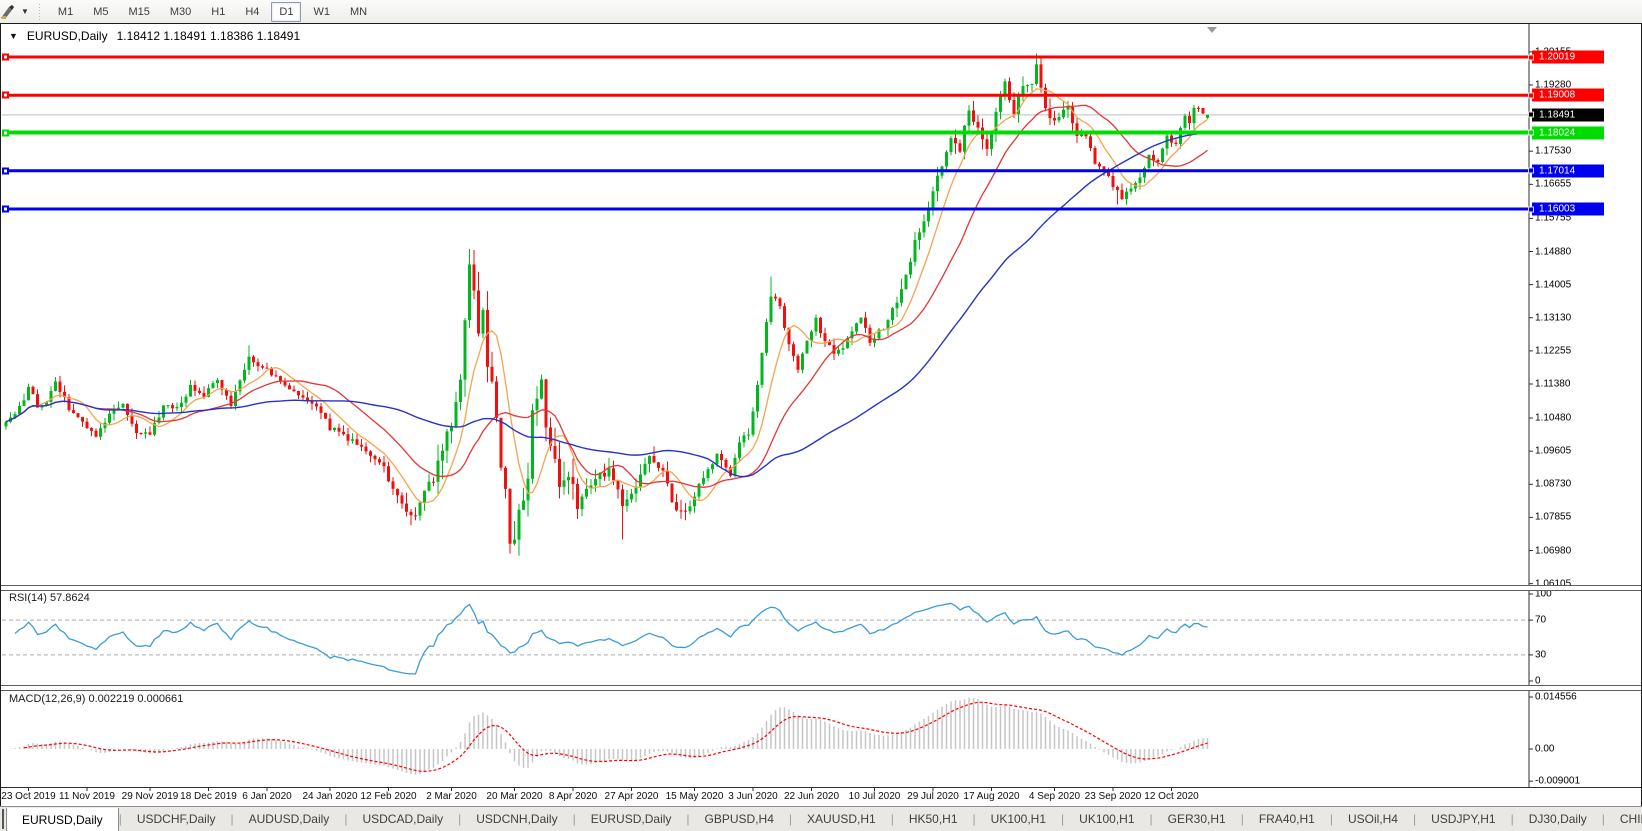 The width and height of the screenshot is (1642, 831). Describe the element at coordinates (1463, 819) in the screenshot. I see `chart-tab-usdjpy-h1: USDJPY,H1` at that location.